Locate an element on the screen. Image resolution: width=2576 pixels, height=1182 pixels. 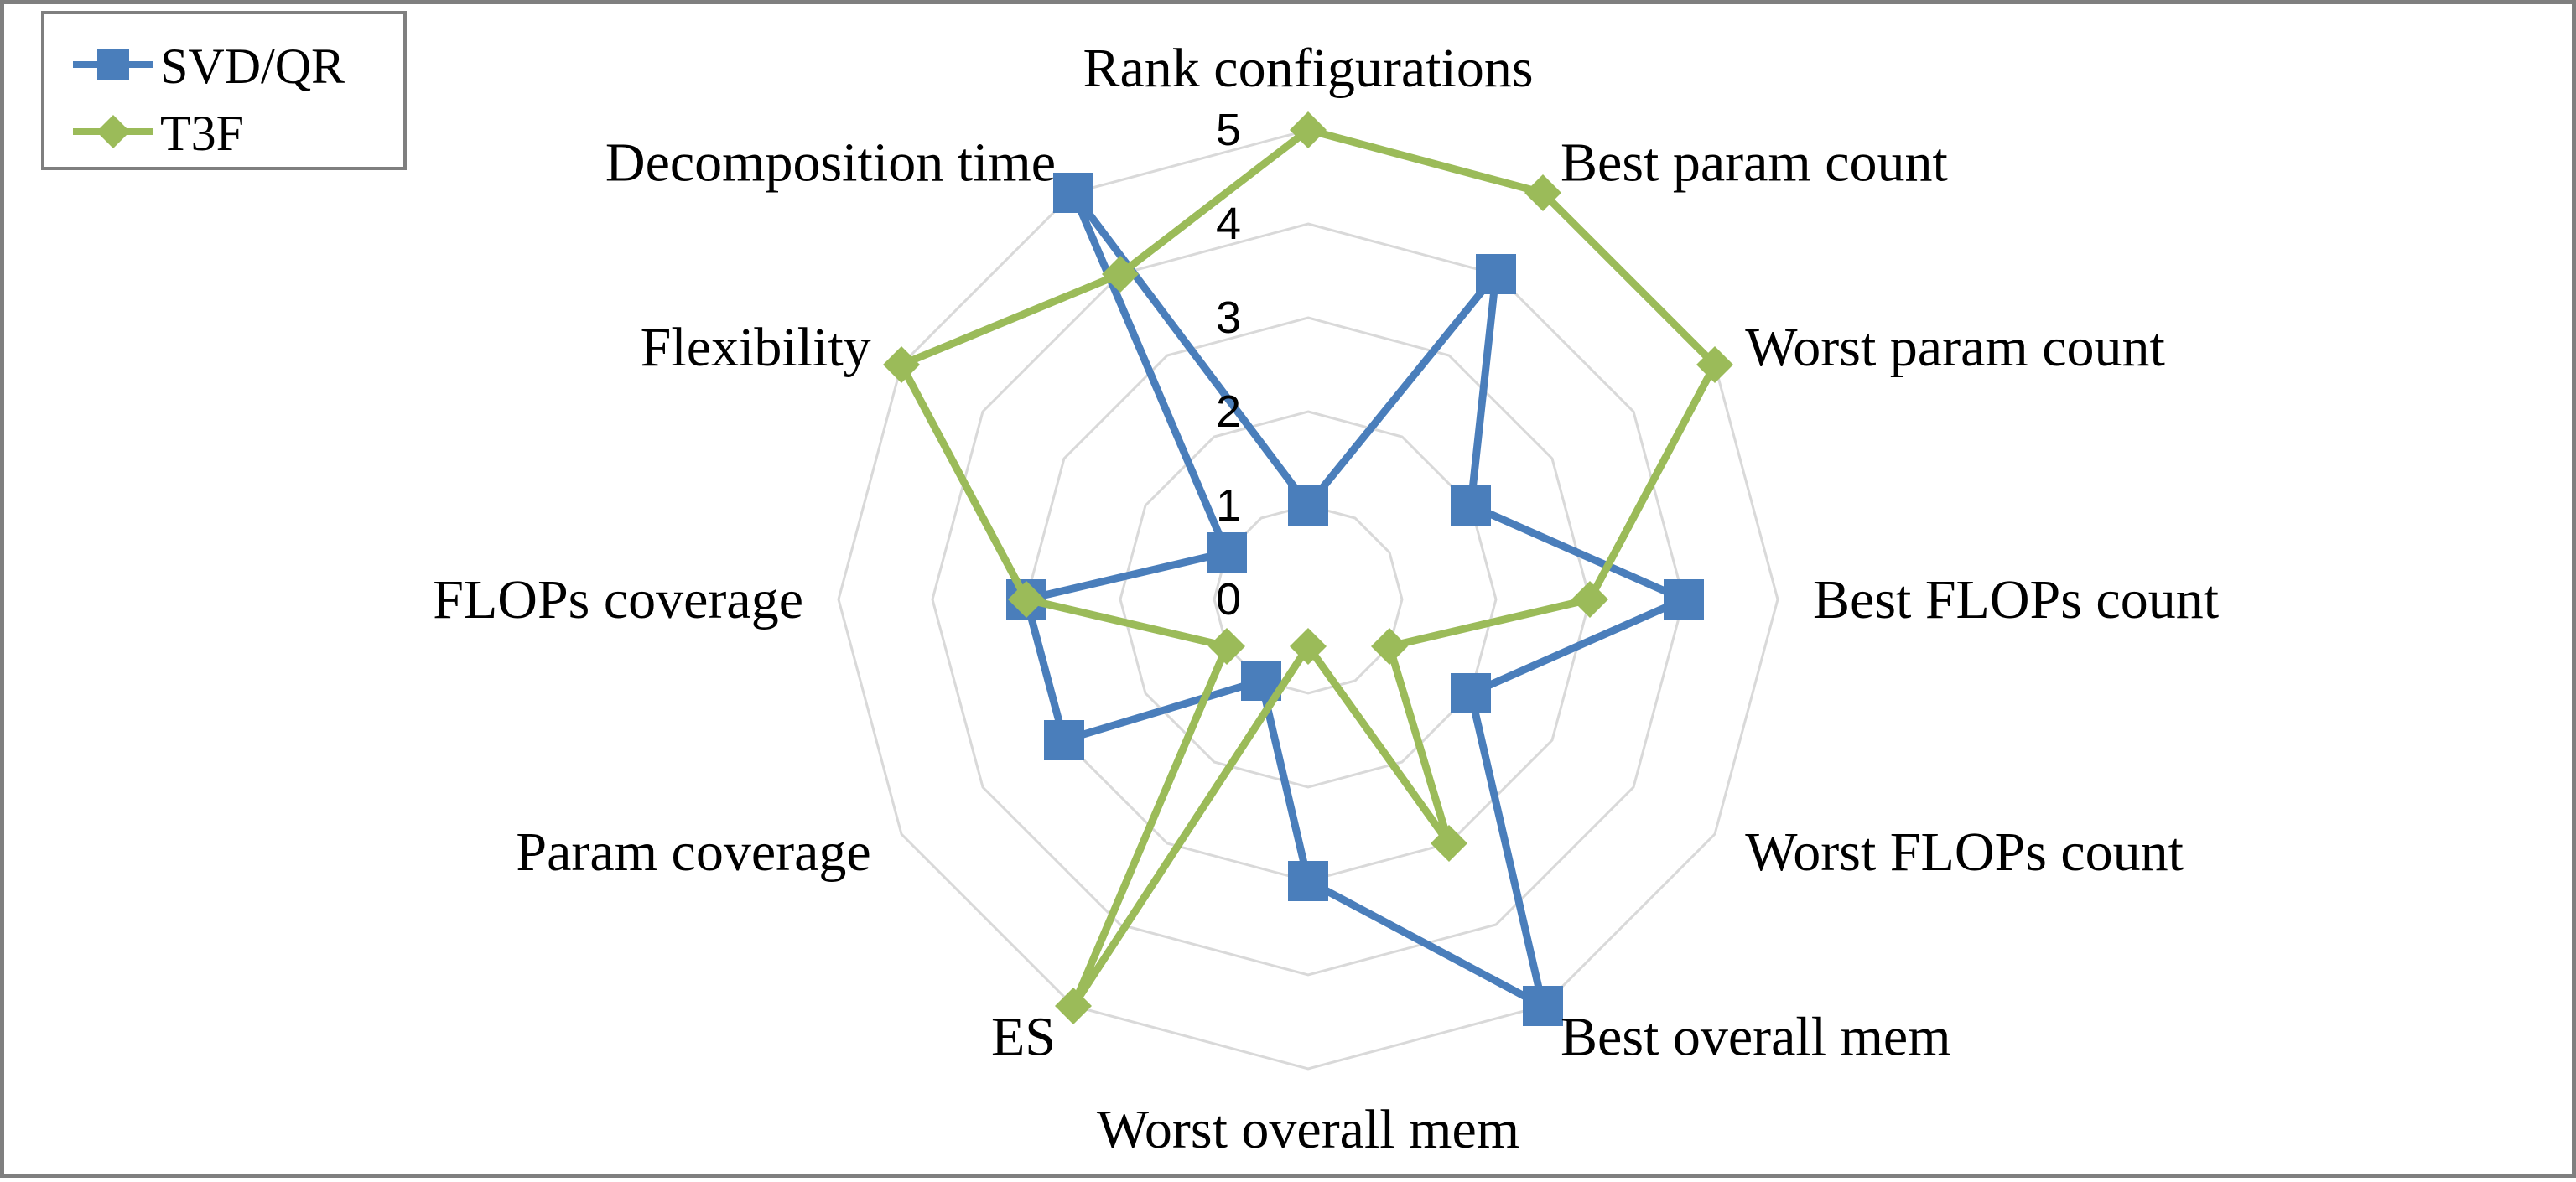
axis-label: Best overall mem is located at coordinates (1756, 1036).